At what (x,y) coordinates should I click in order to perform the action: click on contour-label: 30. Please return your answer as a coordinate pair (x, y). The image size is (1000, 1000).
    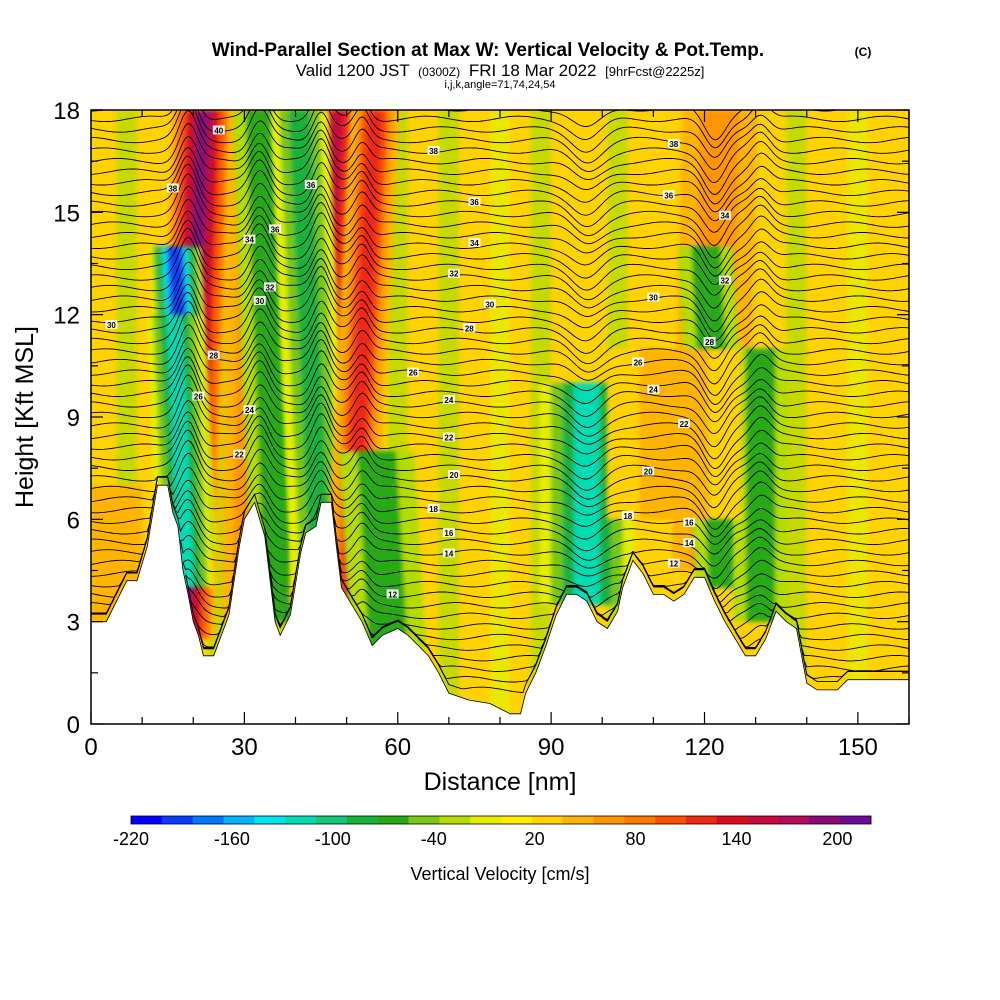
    Looking at the image, I should click on (111, 325).